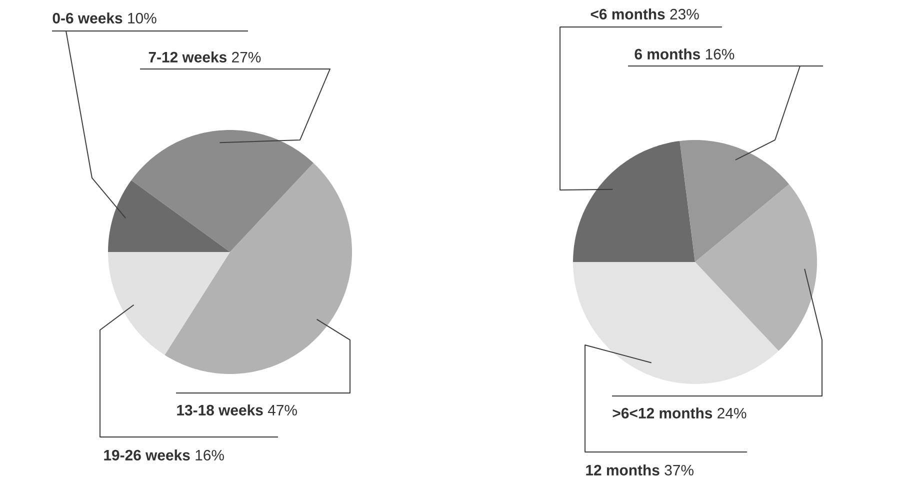 This screenshot has width=911, height=483. Describe the element at coordinates (732, 413) in the screenshot. I see `data-label: 24%` at that location.